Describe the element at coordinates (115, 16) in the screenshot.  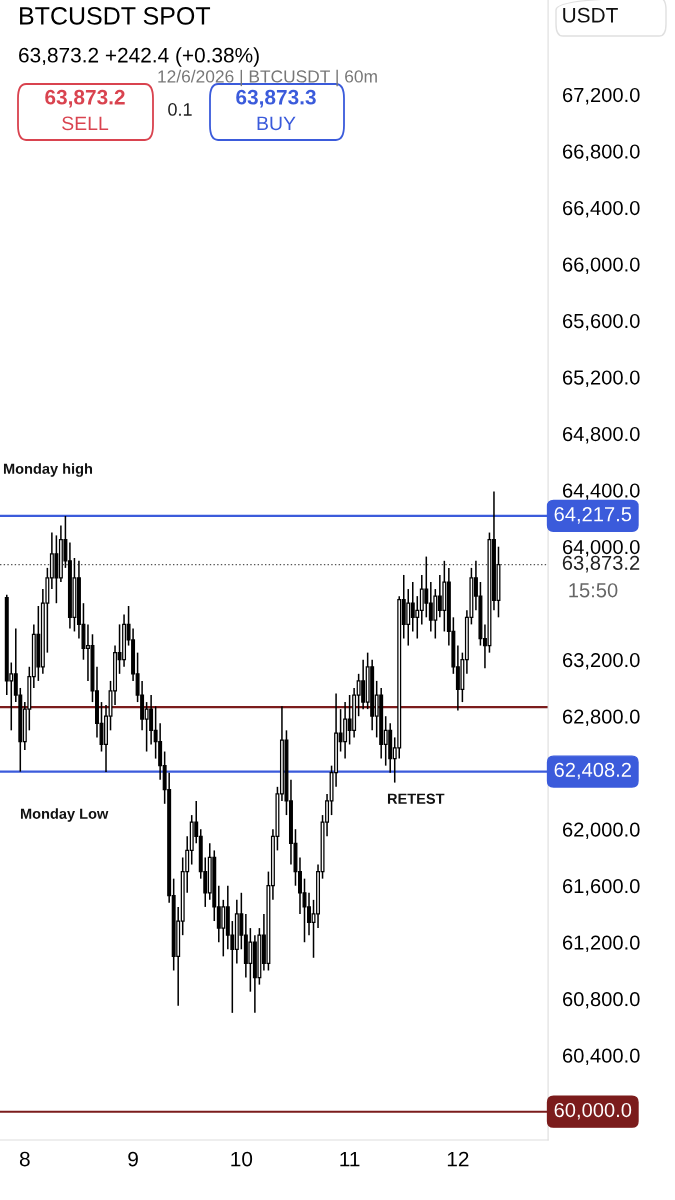
I see `chart-title: BTCUSDT SPOT` at that location.